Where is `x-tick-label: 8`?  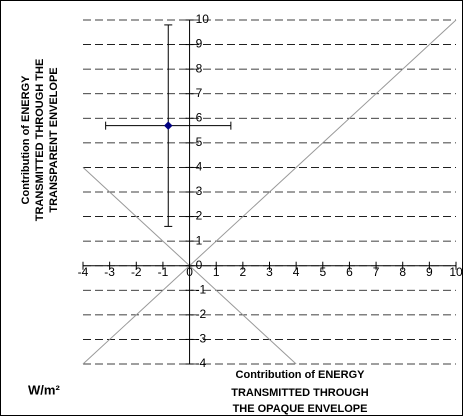 x-tick-label: 8 is located at coordinates (402, 272).